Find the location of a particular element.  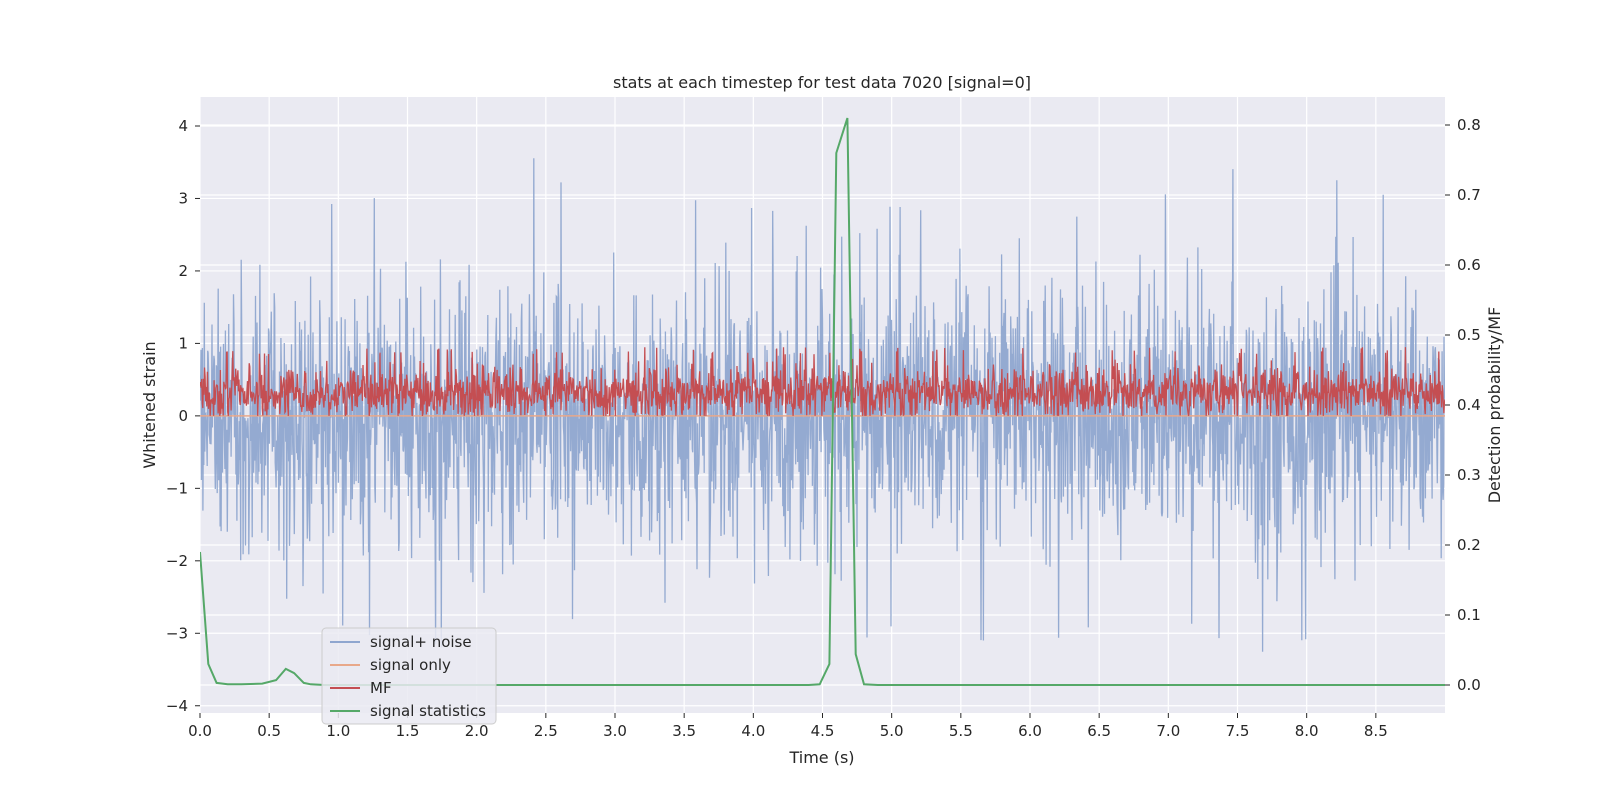

y-axis-left: 4 3 2 1 0 −1 −2 −3 −4 is located at coordinates (183, 416).